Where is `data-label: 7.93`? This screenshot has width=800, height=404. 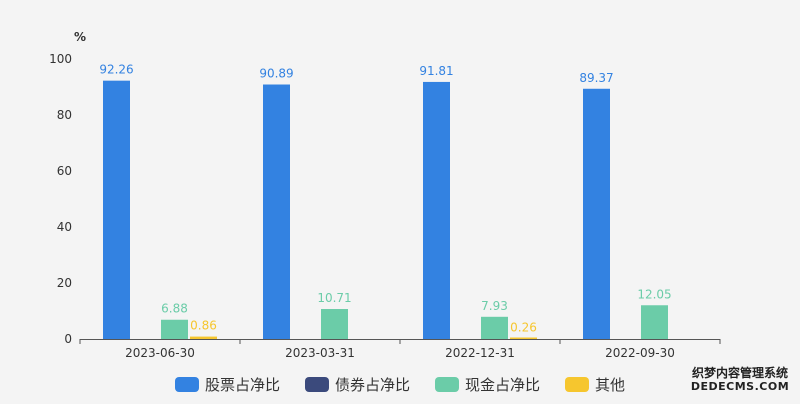 data-label: 7.93 is located at coordinates (494, 306).